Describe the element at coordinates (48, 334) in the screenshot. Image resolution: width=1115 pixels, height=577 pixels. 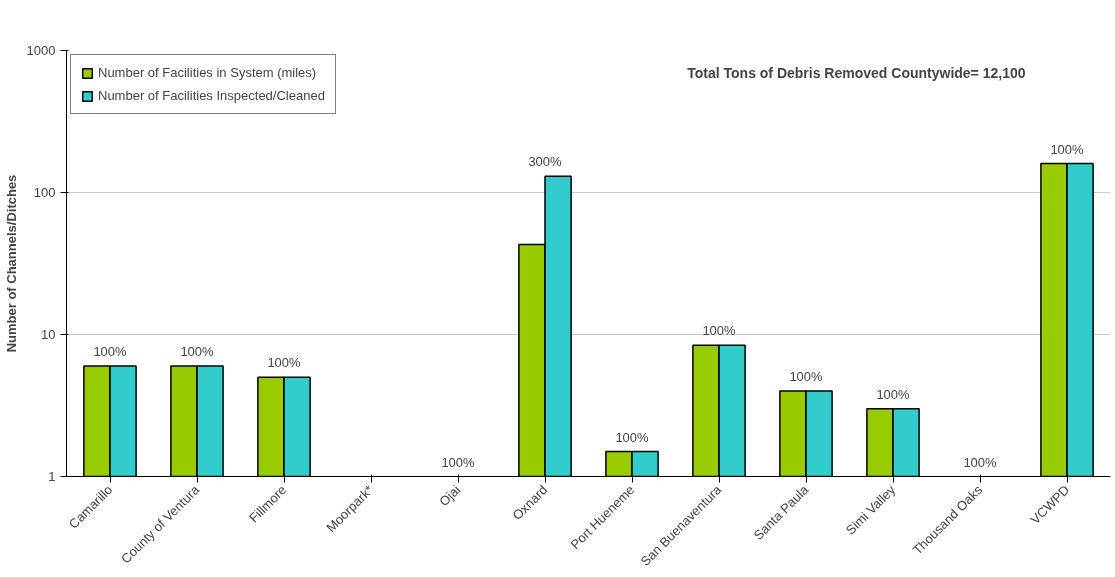
I see `y-tick-label: 10` at that location.